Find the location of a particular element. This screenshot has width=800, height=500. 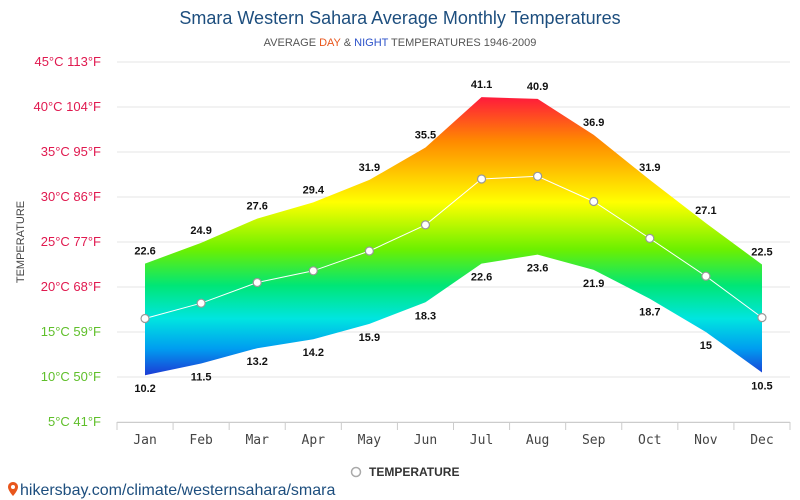

day-value-label: 27.1 is located at coordinates (705, 211).